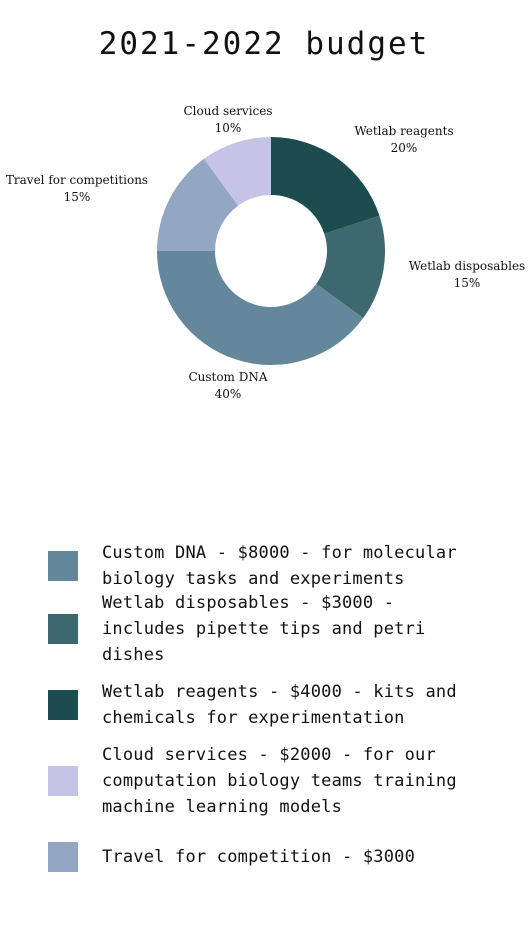 This screenshot has height=931, width=528. I want to click on slice-label-cloud-services: Cloud services, so click(227, 111).